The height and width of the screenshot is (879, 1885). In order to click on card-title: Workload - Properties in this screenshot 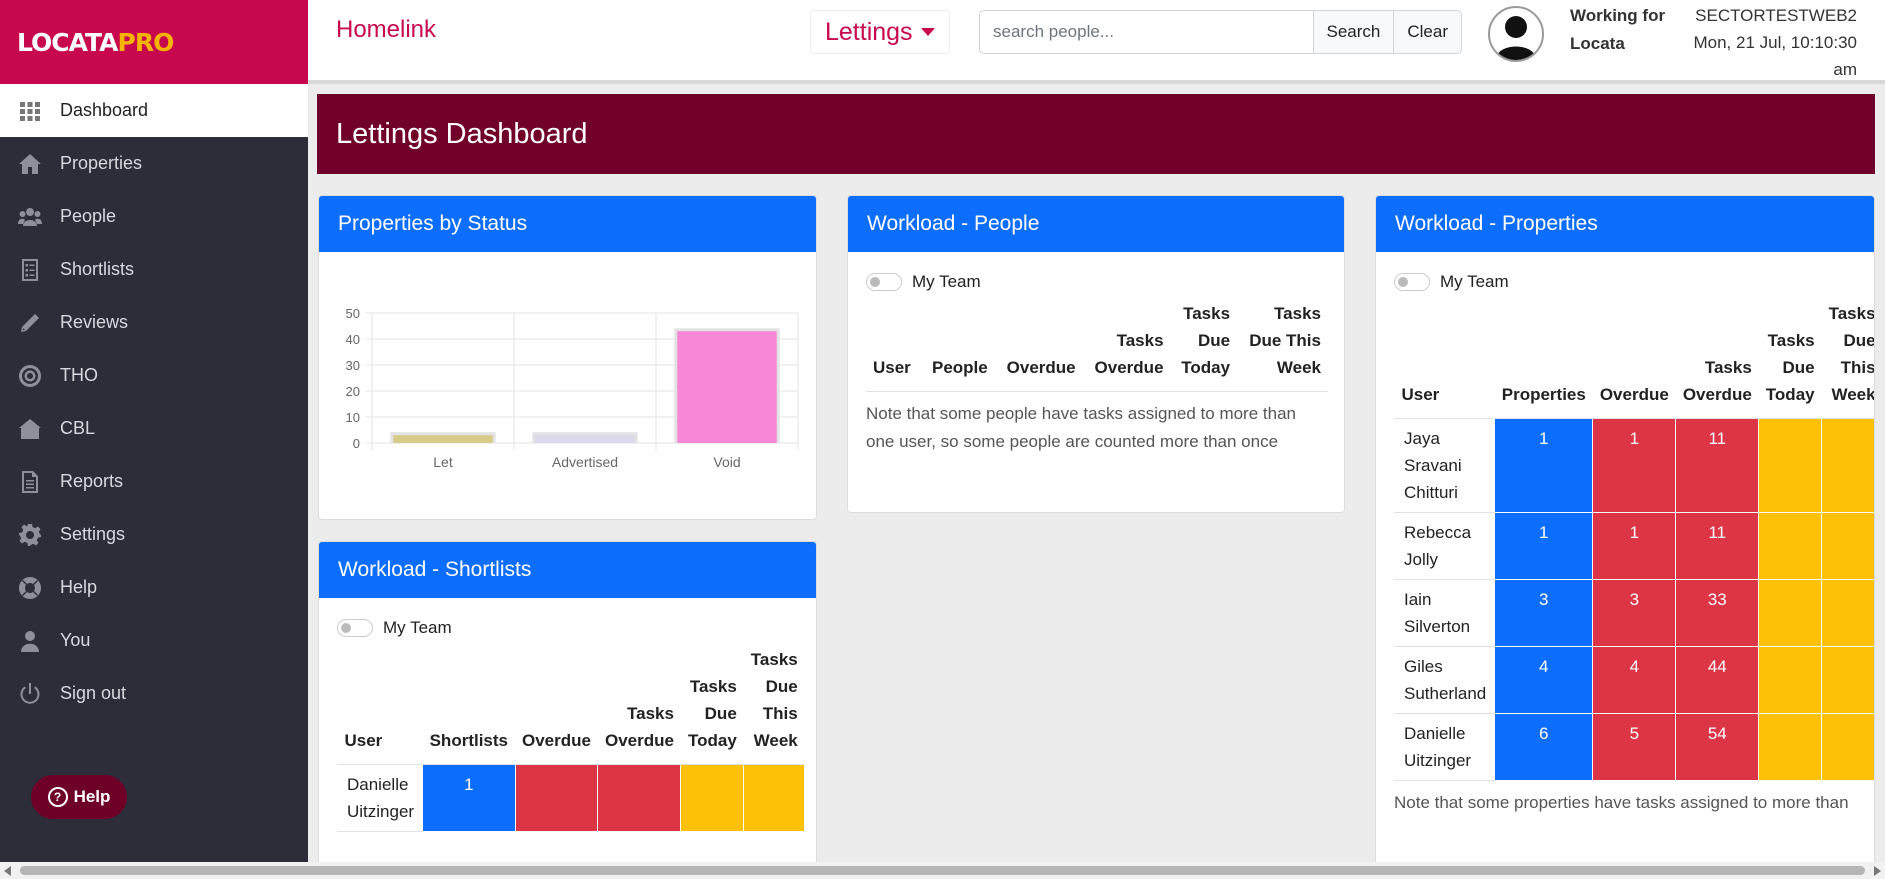, I will do `click(1625, 224)`.